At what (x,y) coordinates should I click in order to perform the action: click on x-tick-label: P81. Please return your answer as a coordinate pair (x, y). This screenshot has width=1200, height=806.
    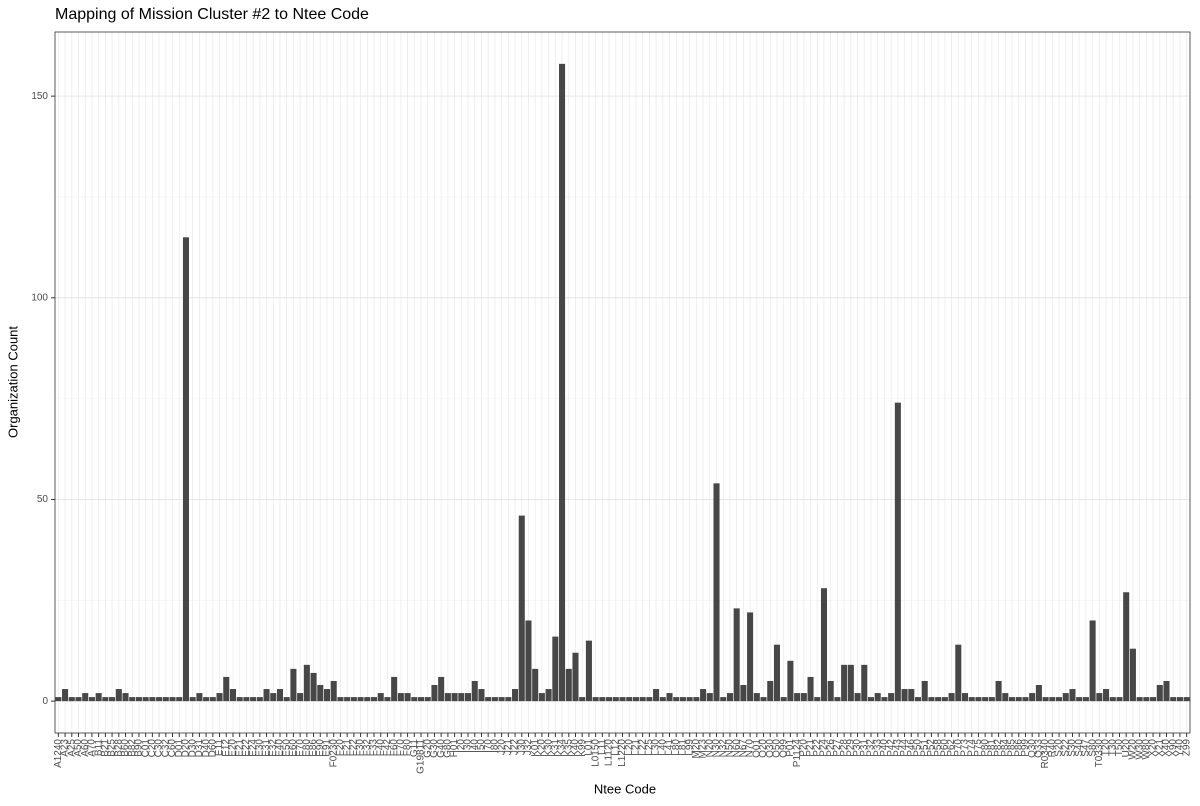
    Looking at the image, I should click on (992, 748).